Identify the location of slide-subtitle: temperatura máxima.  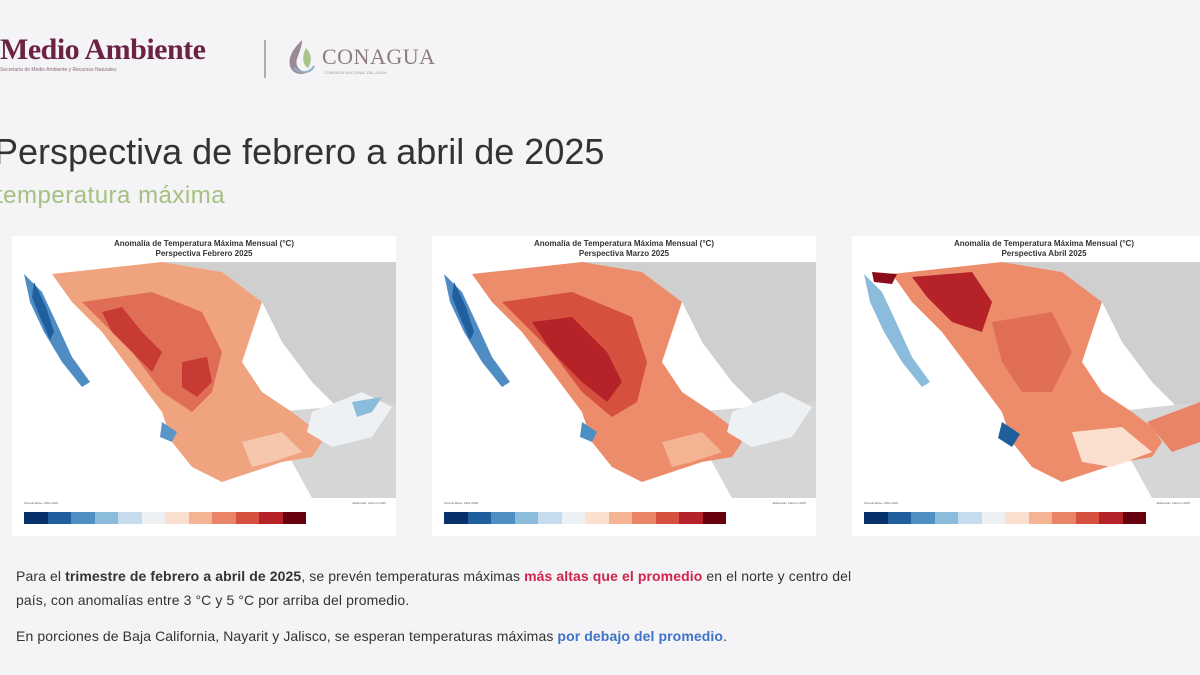
(113, 195).